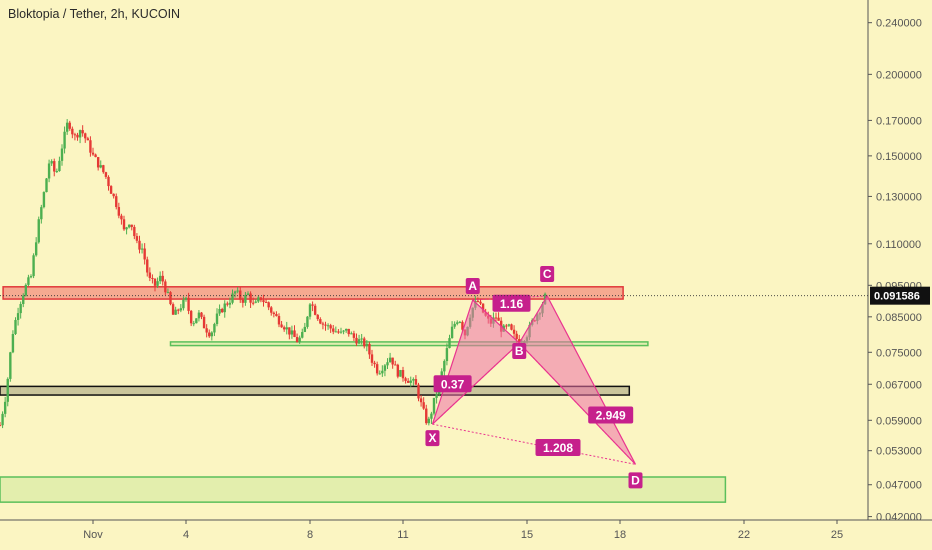  Describe the element at coordinates (409, 344) in the screenshot. I see `zone-support-mid` at that location.